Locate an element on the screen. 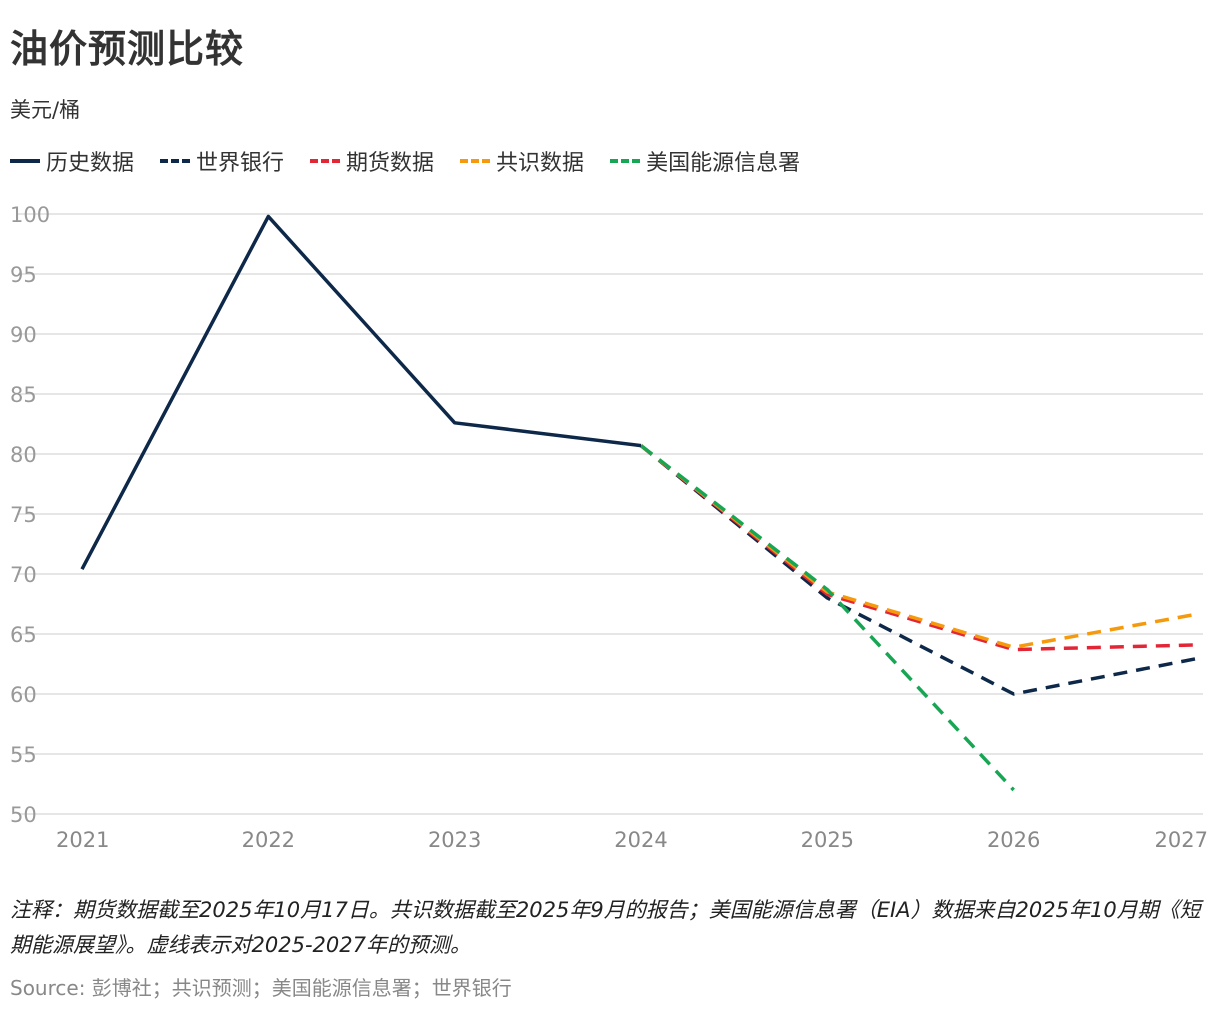  legend-item-worldbank: 世界银行 is located at coordinates (222, 161).